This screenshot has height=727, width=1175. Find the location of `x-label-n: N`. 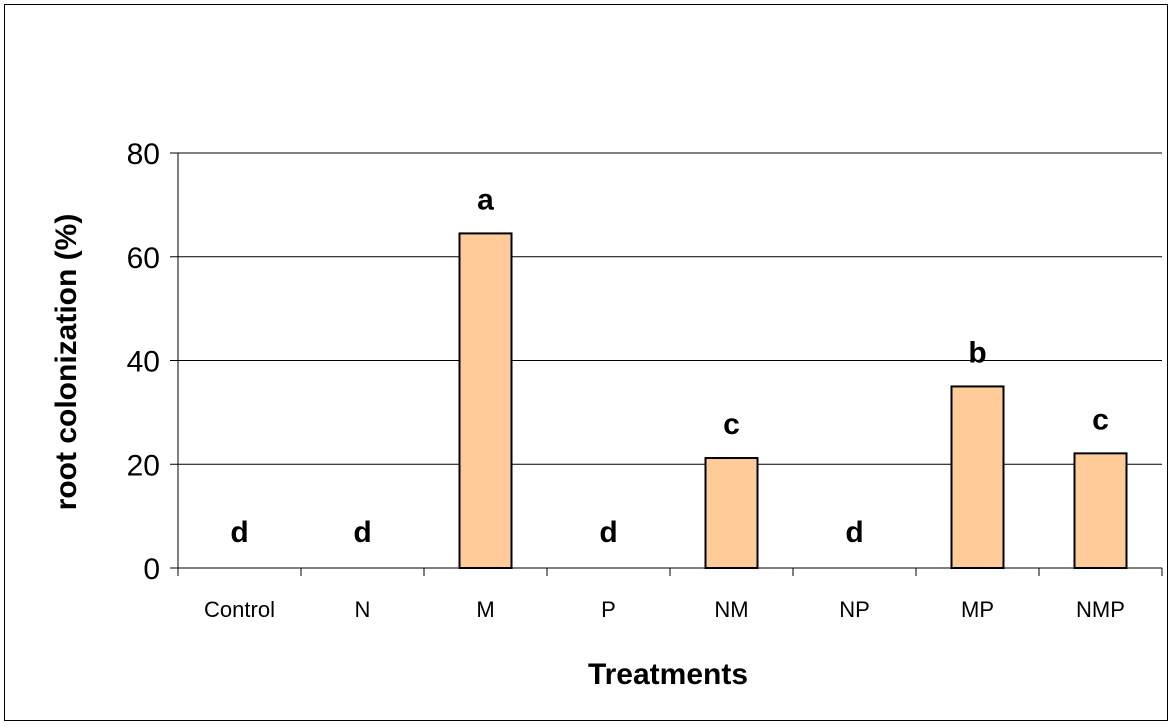

x-label-n: N is located at coordinates (363, 609).